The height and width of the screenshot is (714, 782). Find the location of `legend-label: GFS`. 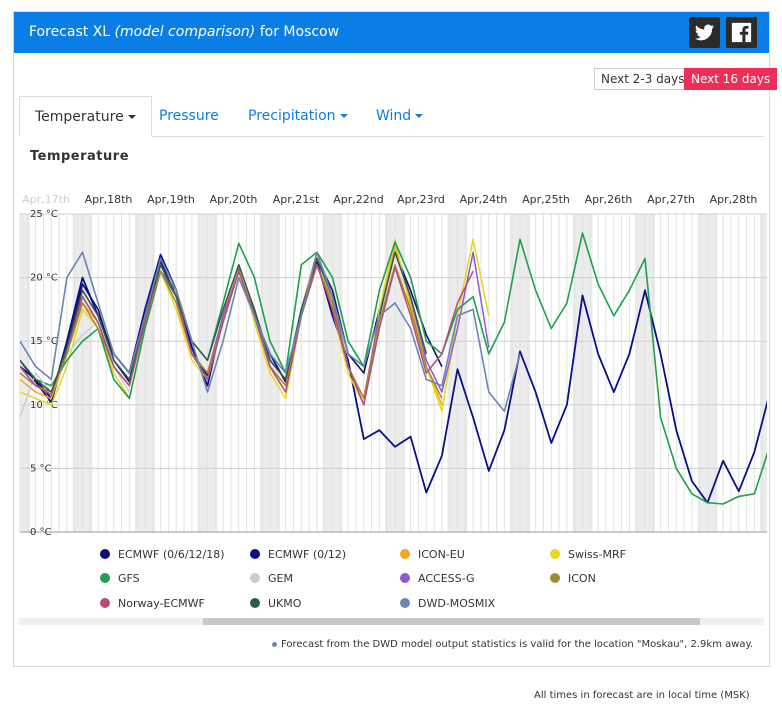

legend-label: GFS is located at coordinates (129, 578).